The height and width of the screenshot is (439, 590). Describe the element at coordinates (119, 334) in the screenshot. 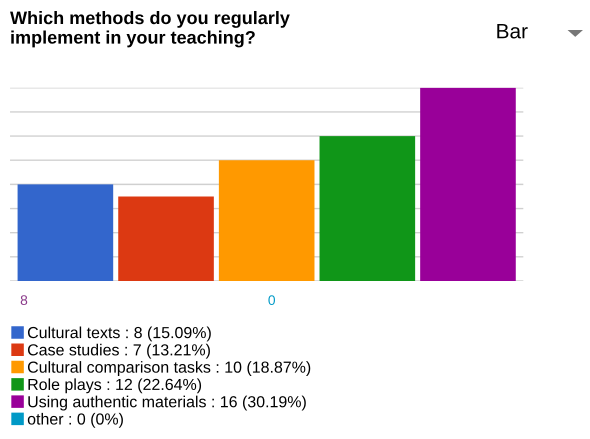

I see `legend-label: Cultural texts : 8 (15.09%)` at that location.